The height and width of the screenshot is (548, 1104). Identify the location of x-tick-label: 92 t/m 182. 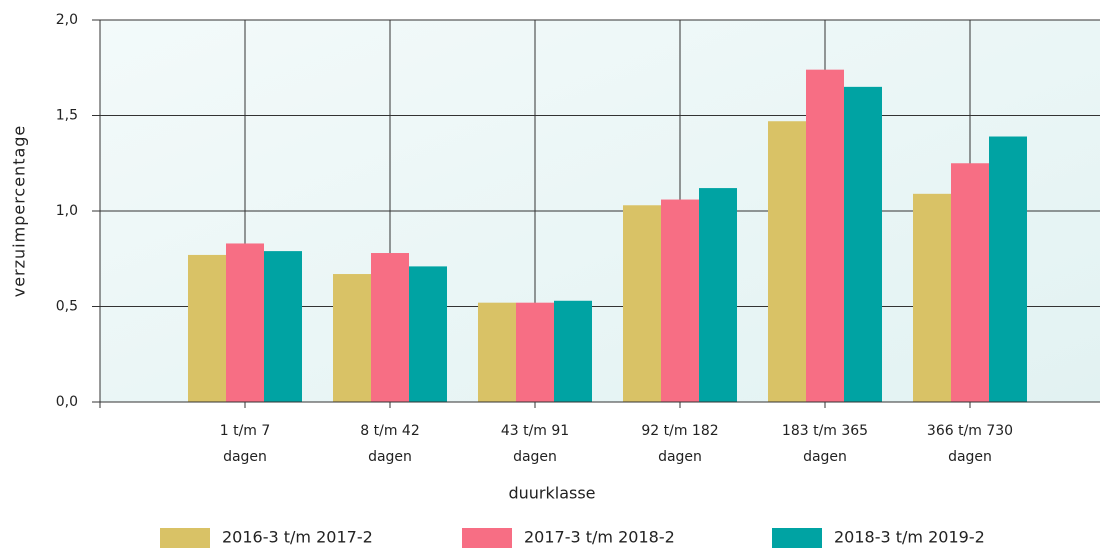
(679, 431).